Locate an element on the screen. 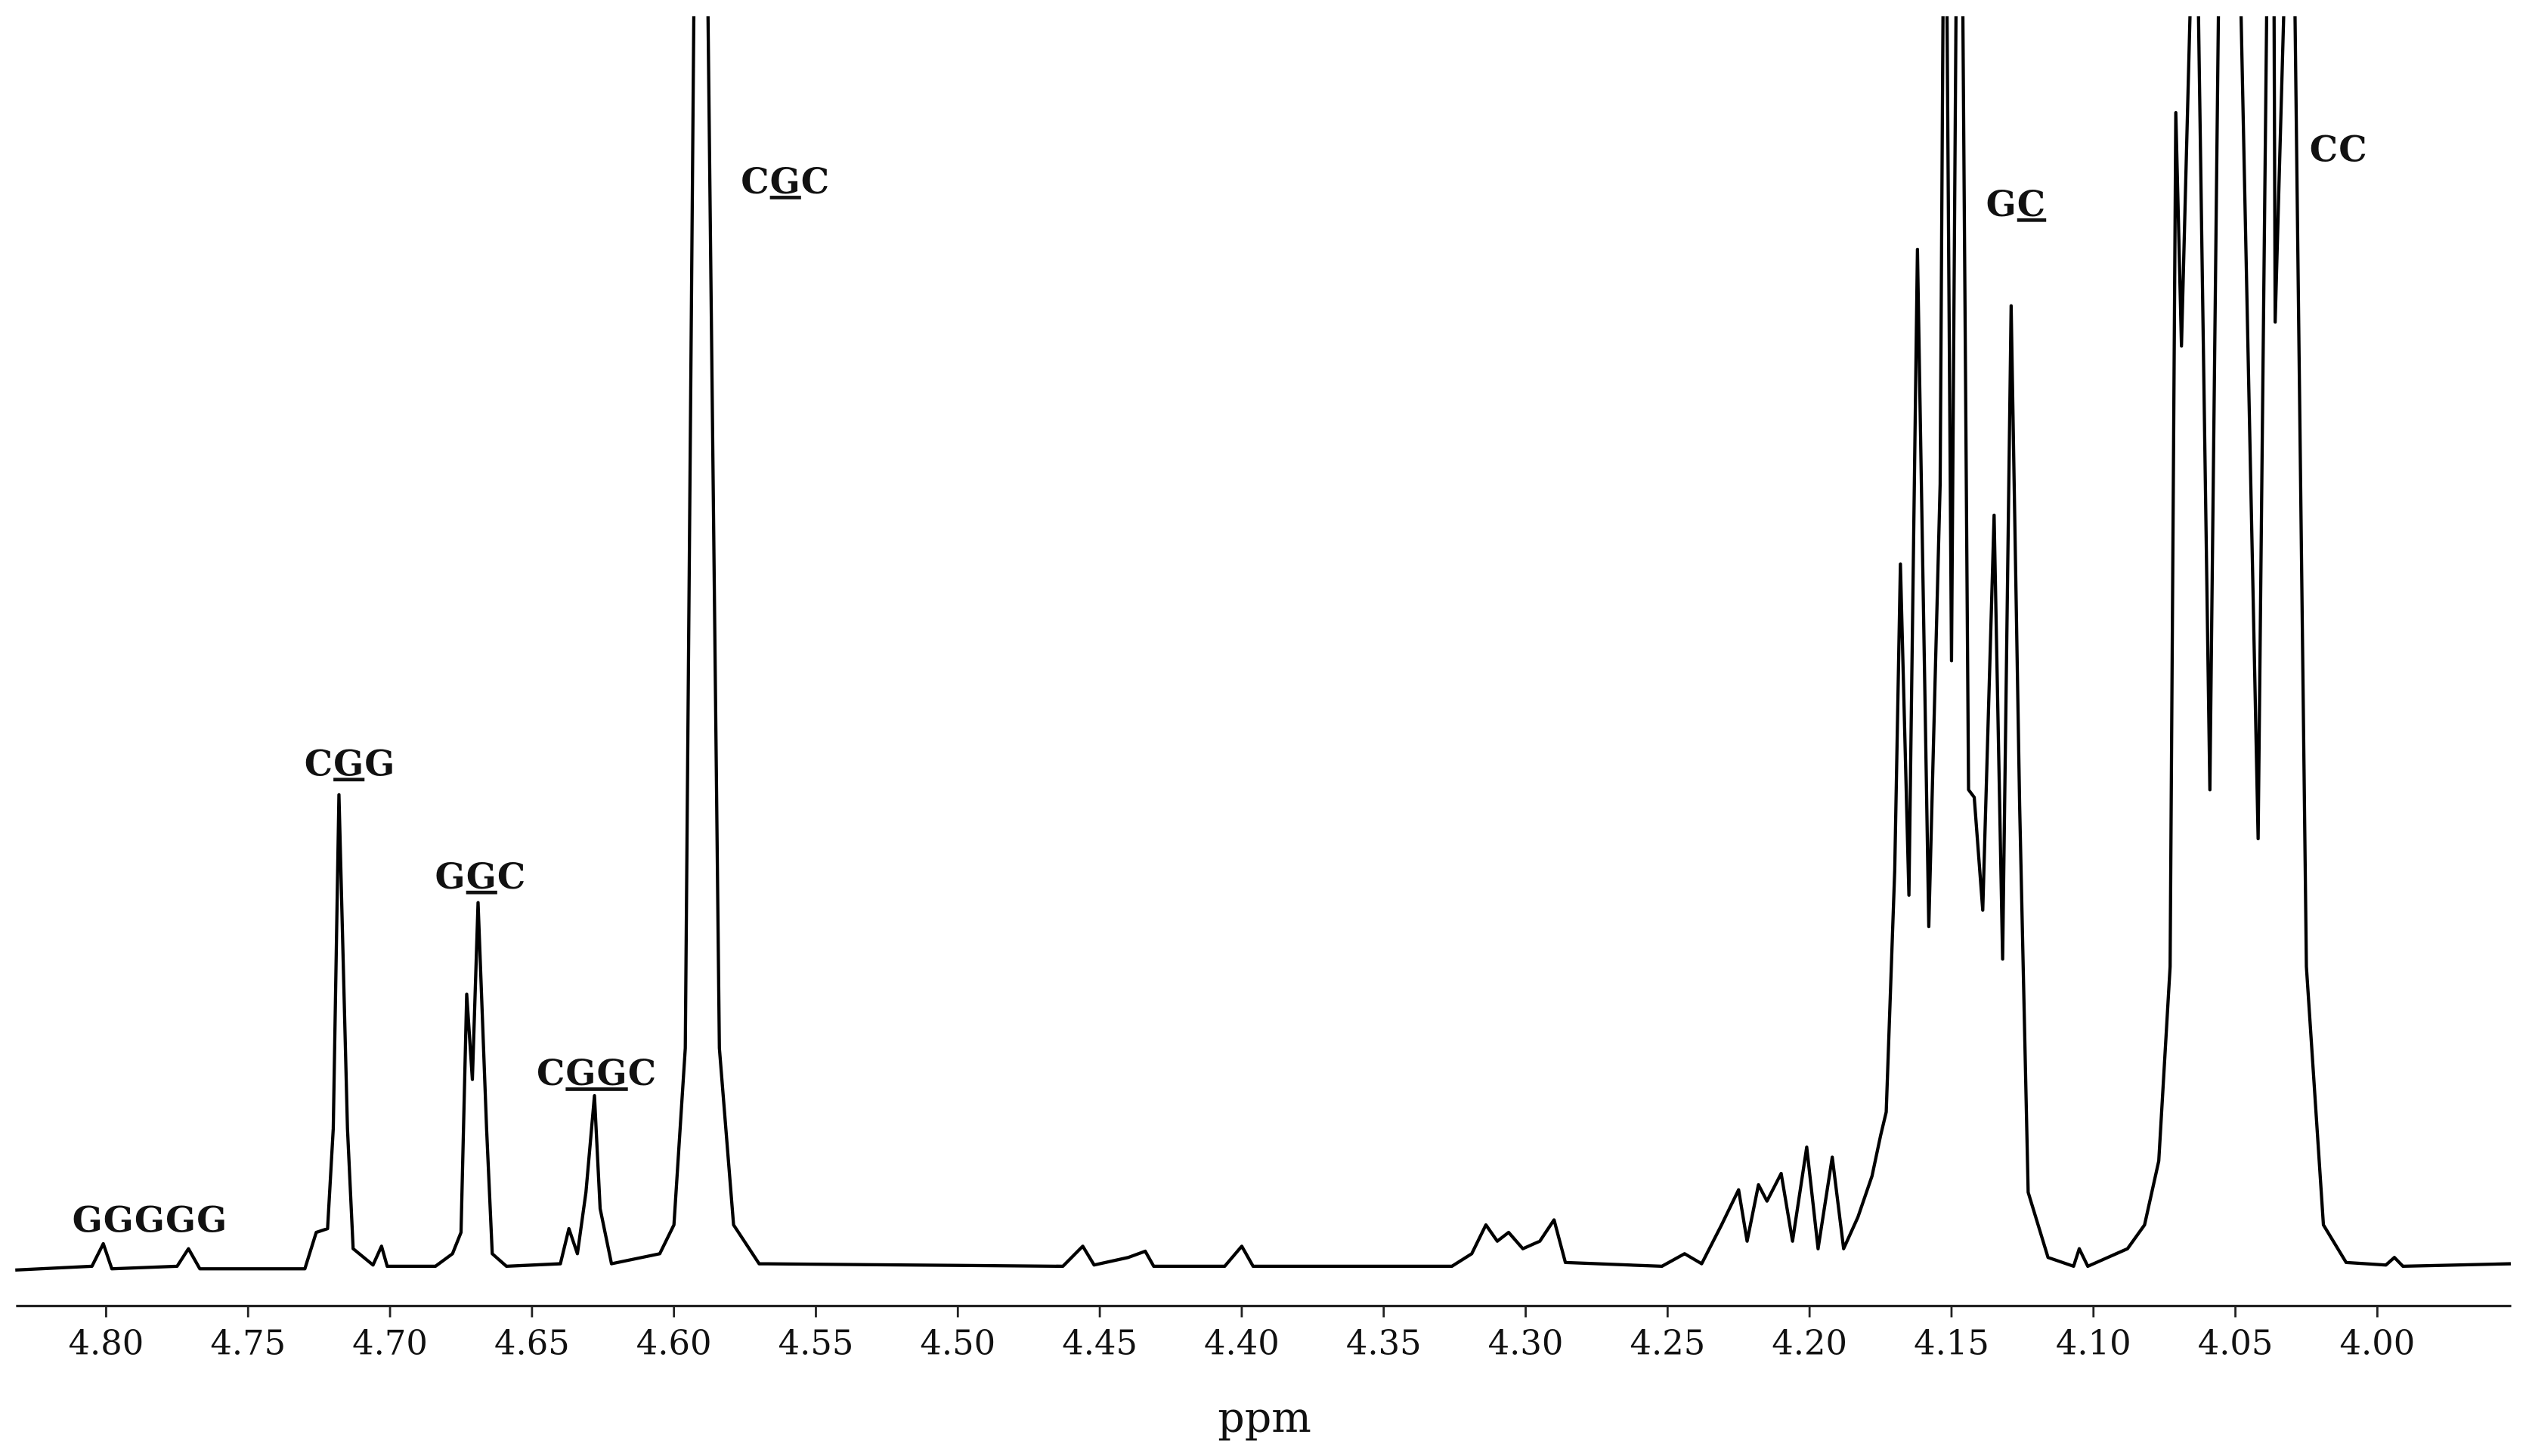 This screenshot has width=2529, height=1456. peak-label: CC is located at coordinates (2339, 149).